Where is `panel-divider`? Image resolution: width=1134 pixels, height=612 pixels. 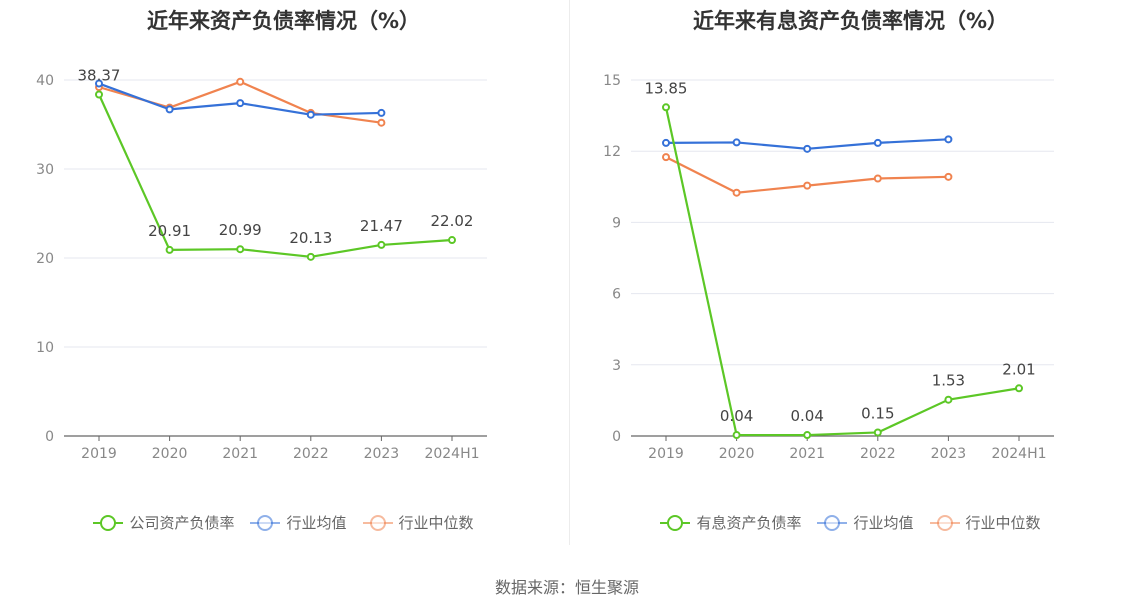 panel-divider is located at coordinates (569, 272).